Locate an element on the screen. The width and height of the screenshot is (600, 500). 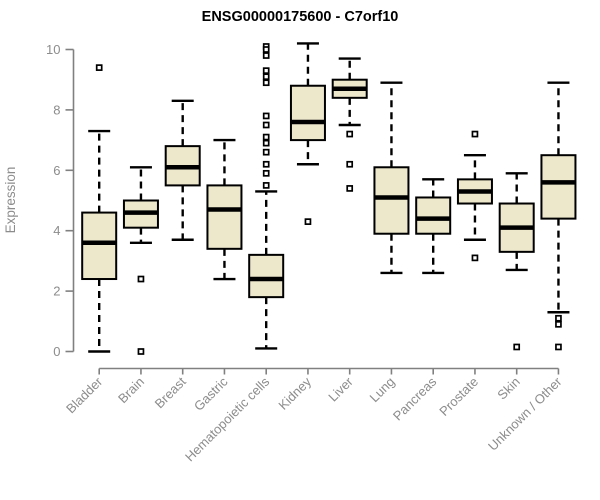
x-tick-label-brain: Brain is located at coordinates (131, 390).